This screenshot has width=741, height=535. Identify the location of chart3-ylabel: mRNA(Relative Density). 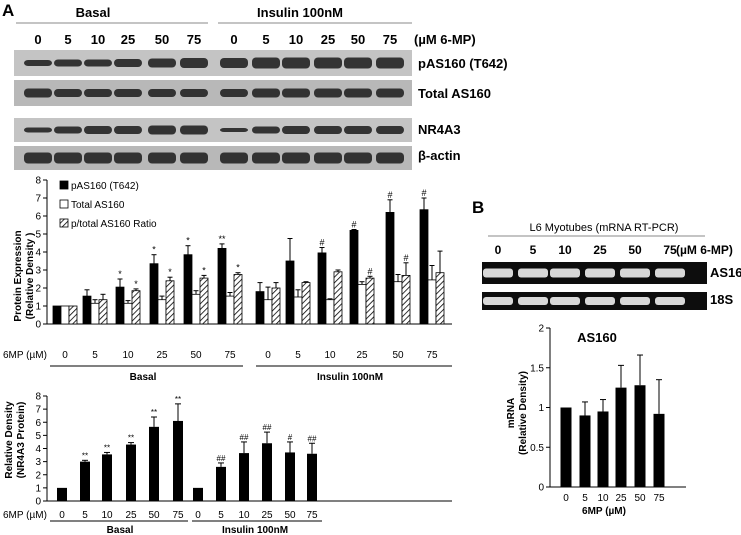
(517, 413).